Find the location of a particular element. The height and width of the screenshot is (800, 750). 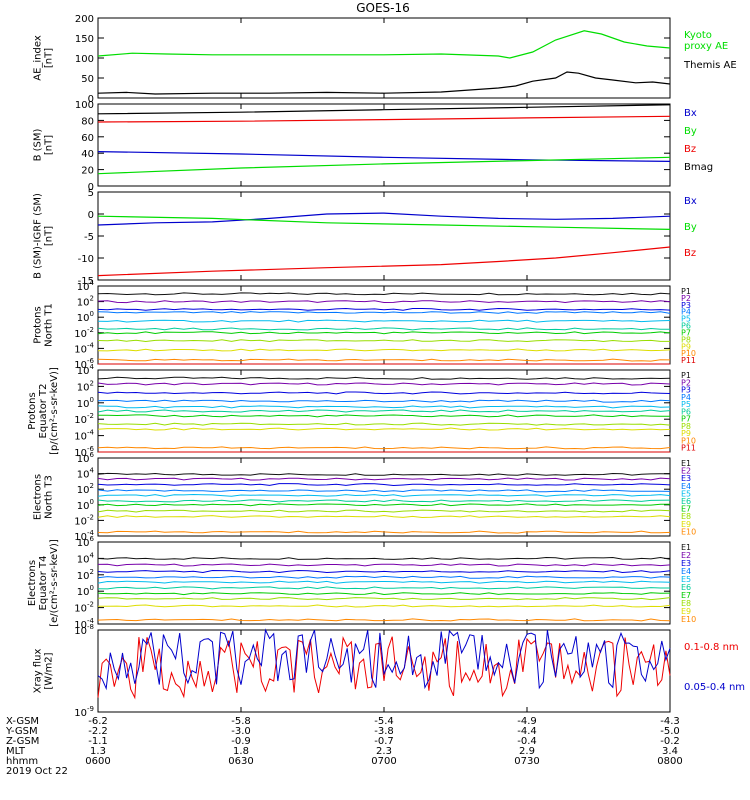

legend-entry: 0.05-0.4 nm is located at coordinates (714, 687).